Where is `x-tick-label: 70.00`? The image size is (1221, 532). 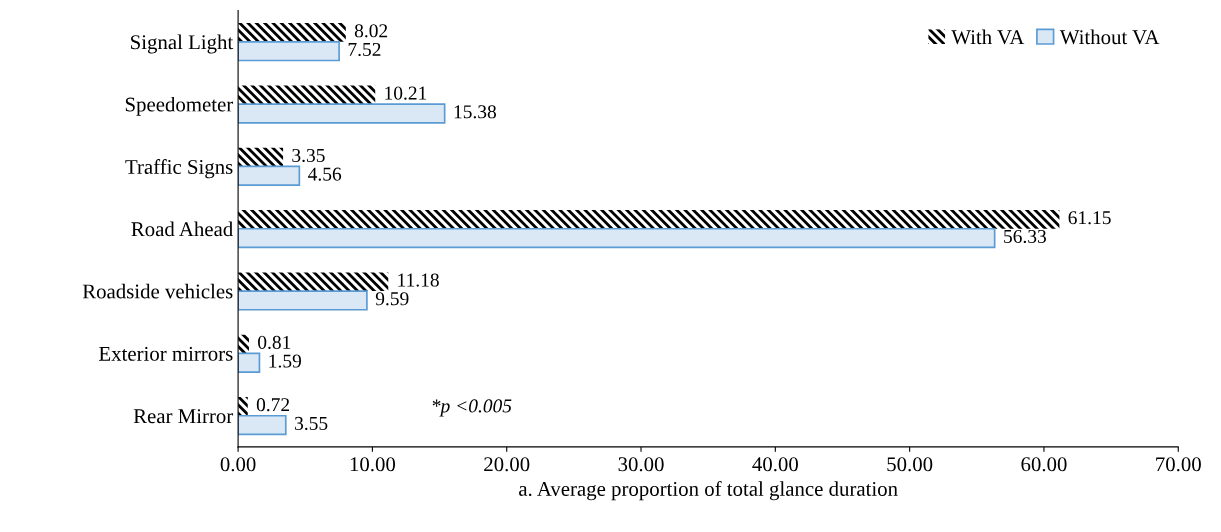 x-tick-label: 70.00 is located at coordinates (1178, 464).